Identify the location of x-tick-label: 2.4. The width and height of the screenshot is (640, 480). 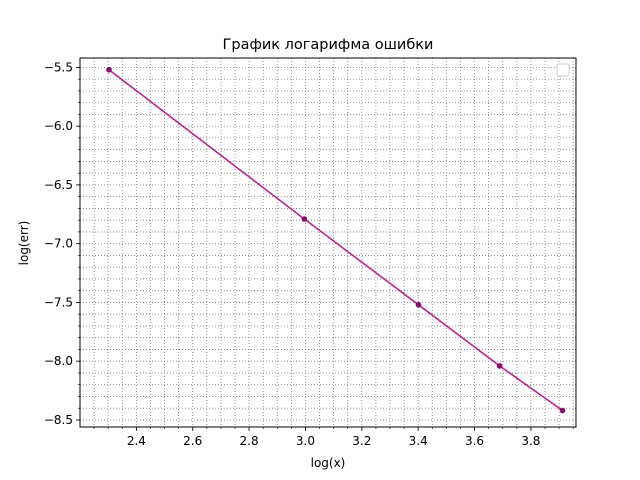
(136, 441).